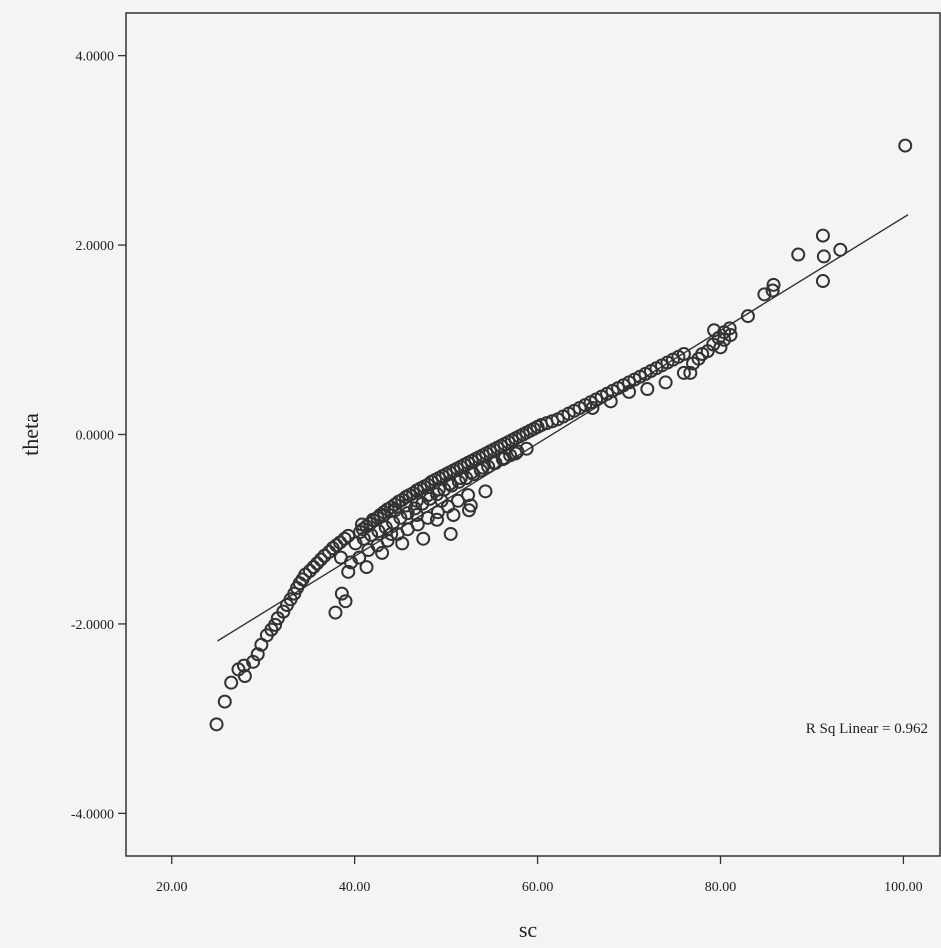 Image resolution: width=941 pixels, height=948 pixels. I want to click on y-tick-label: 2.0000, so click(95, 246).